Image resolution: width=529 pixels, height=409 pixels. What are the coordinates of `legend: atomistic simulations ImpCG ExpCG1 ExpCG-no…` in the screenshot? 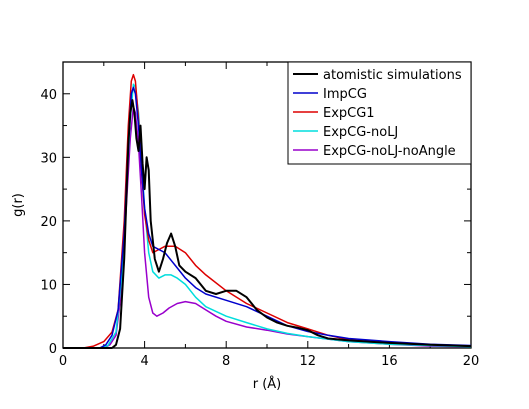 It's located at (379, 113).